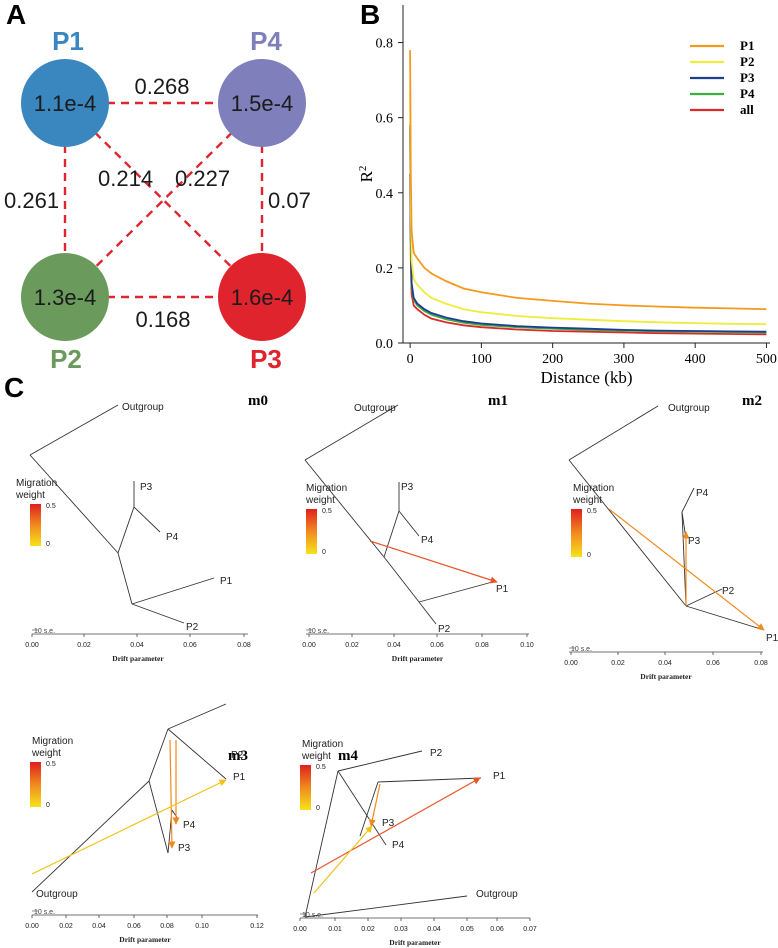  I want to click on drift-tick-label: 0.12, so click(257, 926).